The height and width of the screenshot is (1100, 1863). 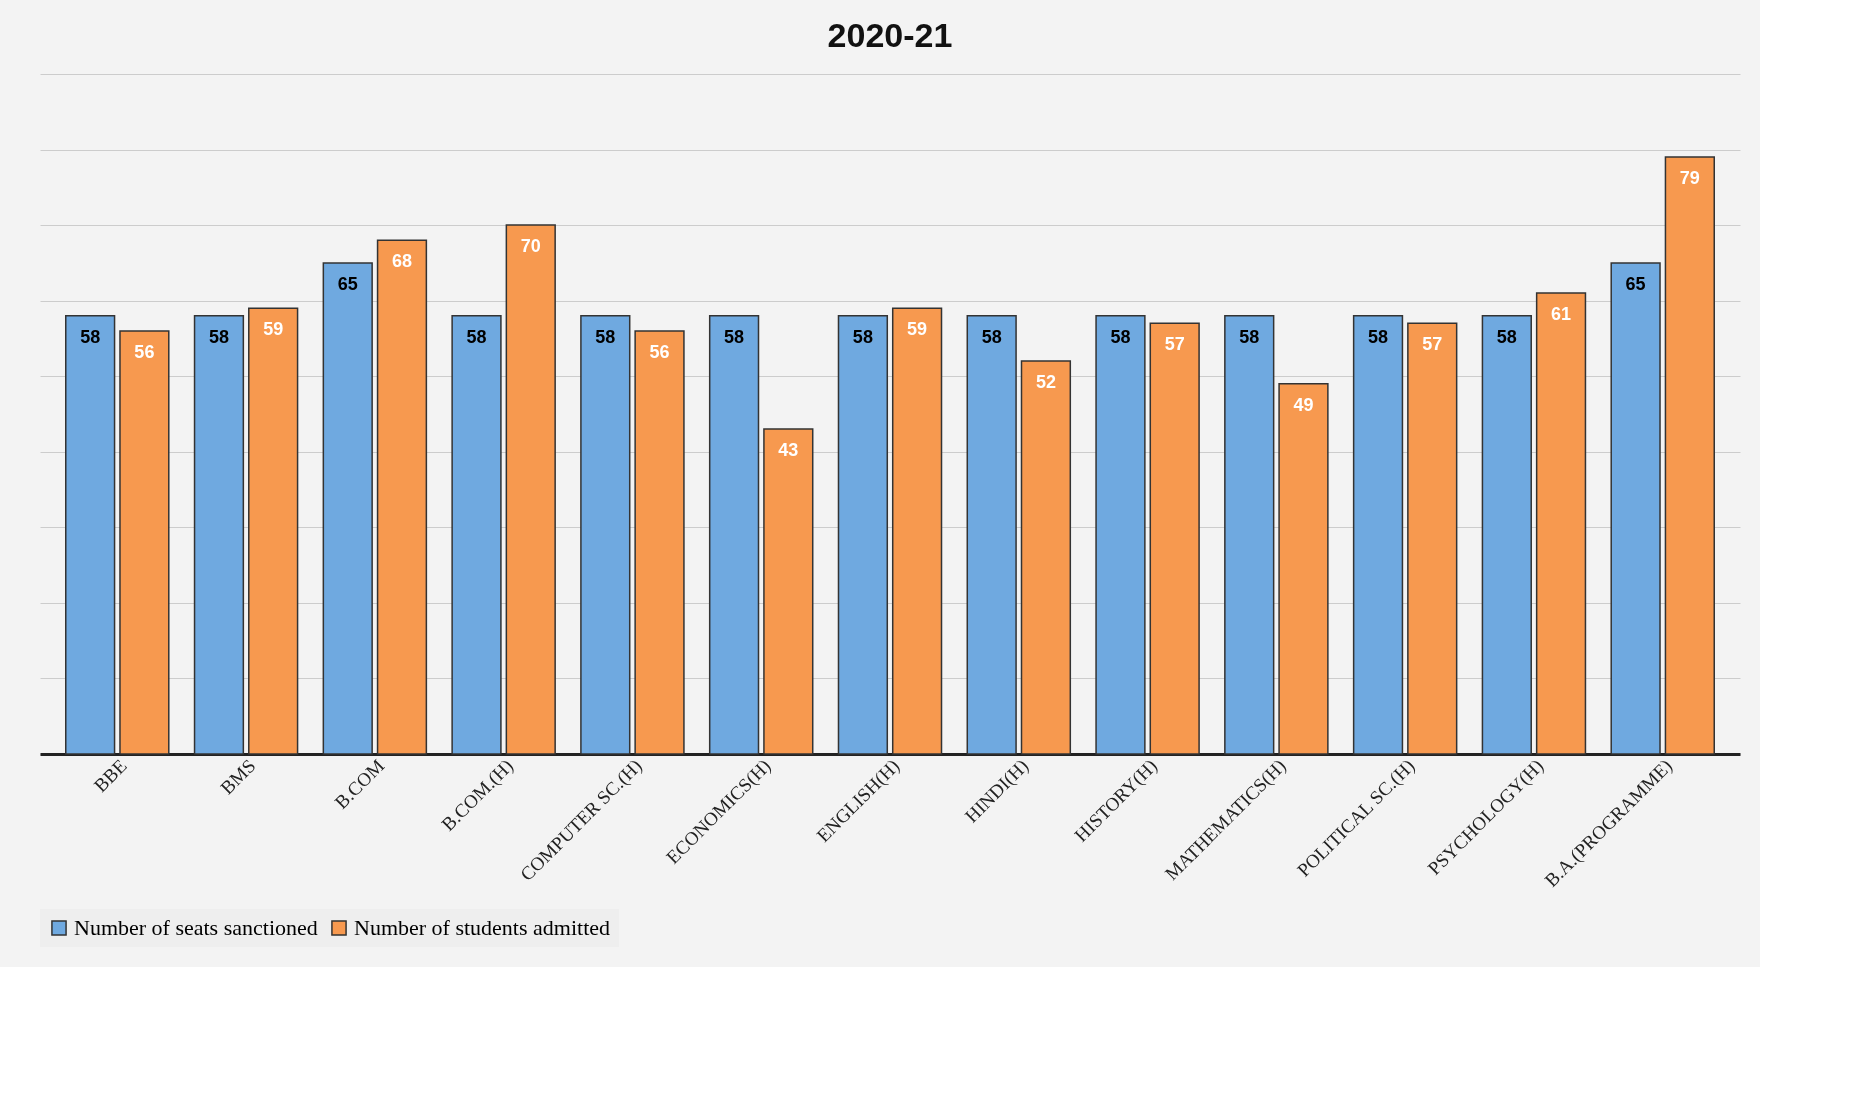 What do you see at coordinates (1561, 314) in the screenshot?
I see `data-label: 61` at bounding box center [1561, 314].